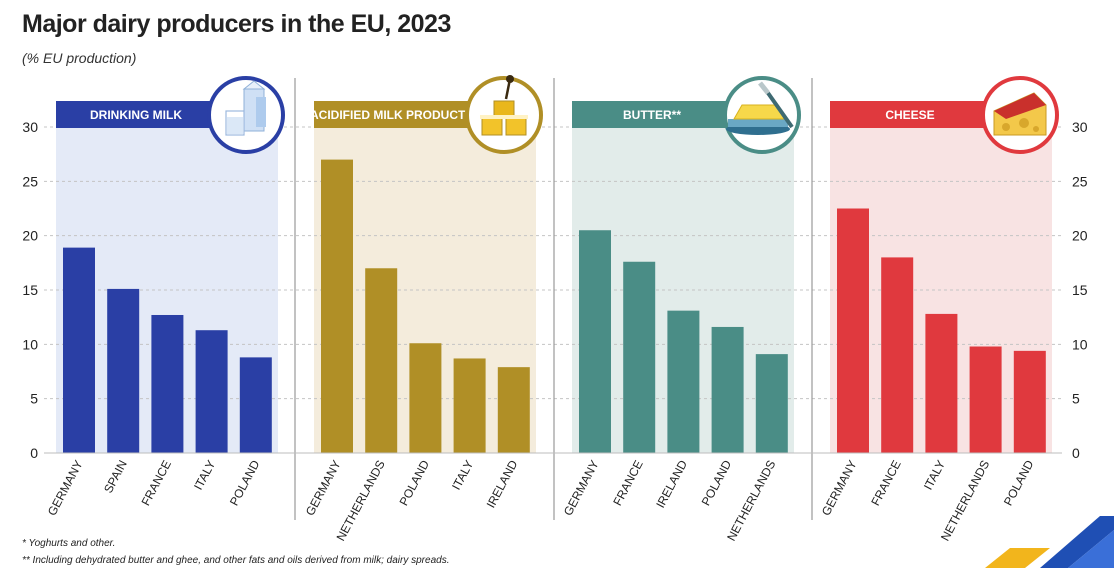 Image resolution: width=1114 pixels, height=568 pixels. What do you see at coordinates (760, 108) in the screenshot?
I see `butter-dish-icon` at bounding box center [760, 108].